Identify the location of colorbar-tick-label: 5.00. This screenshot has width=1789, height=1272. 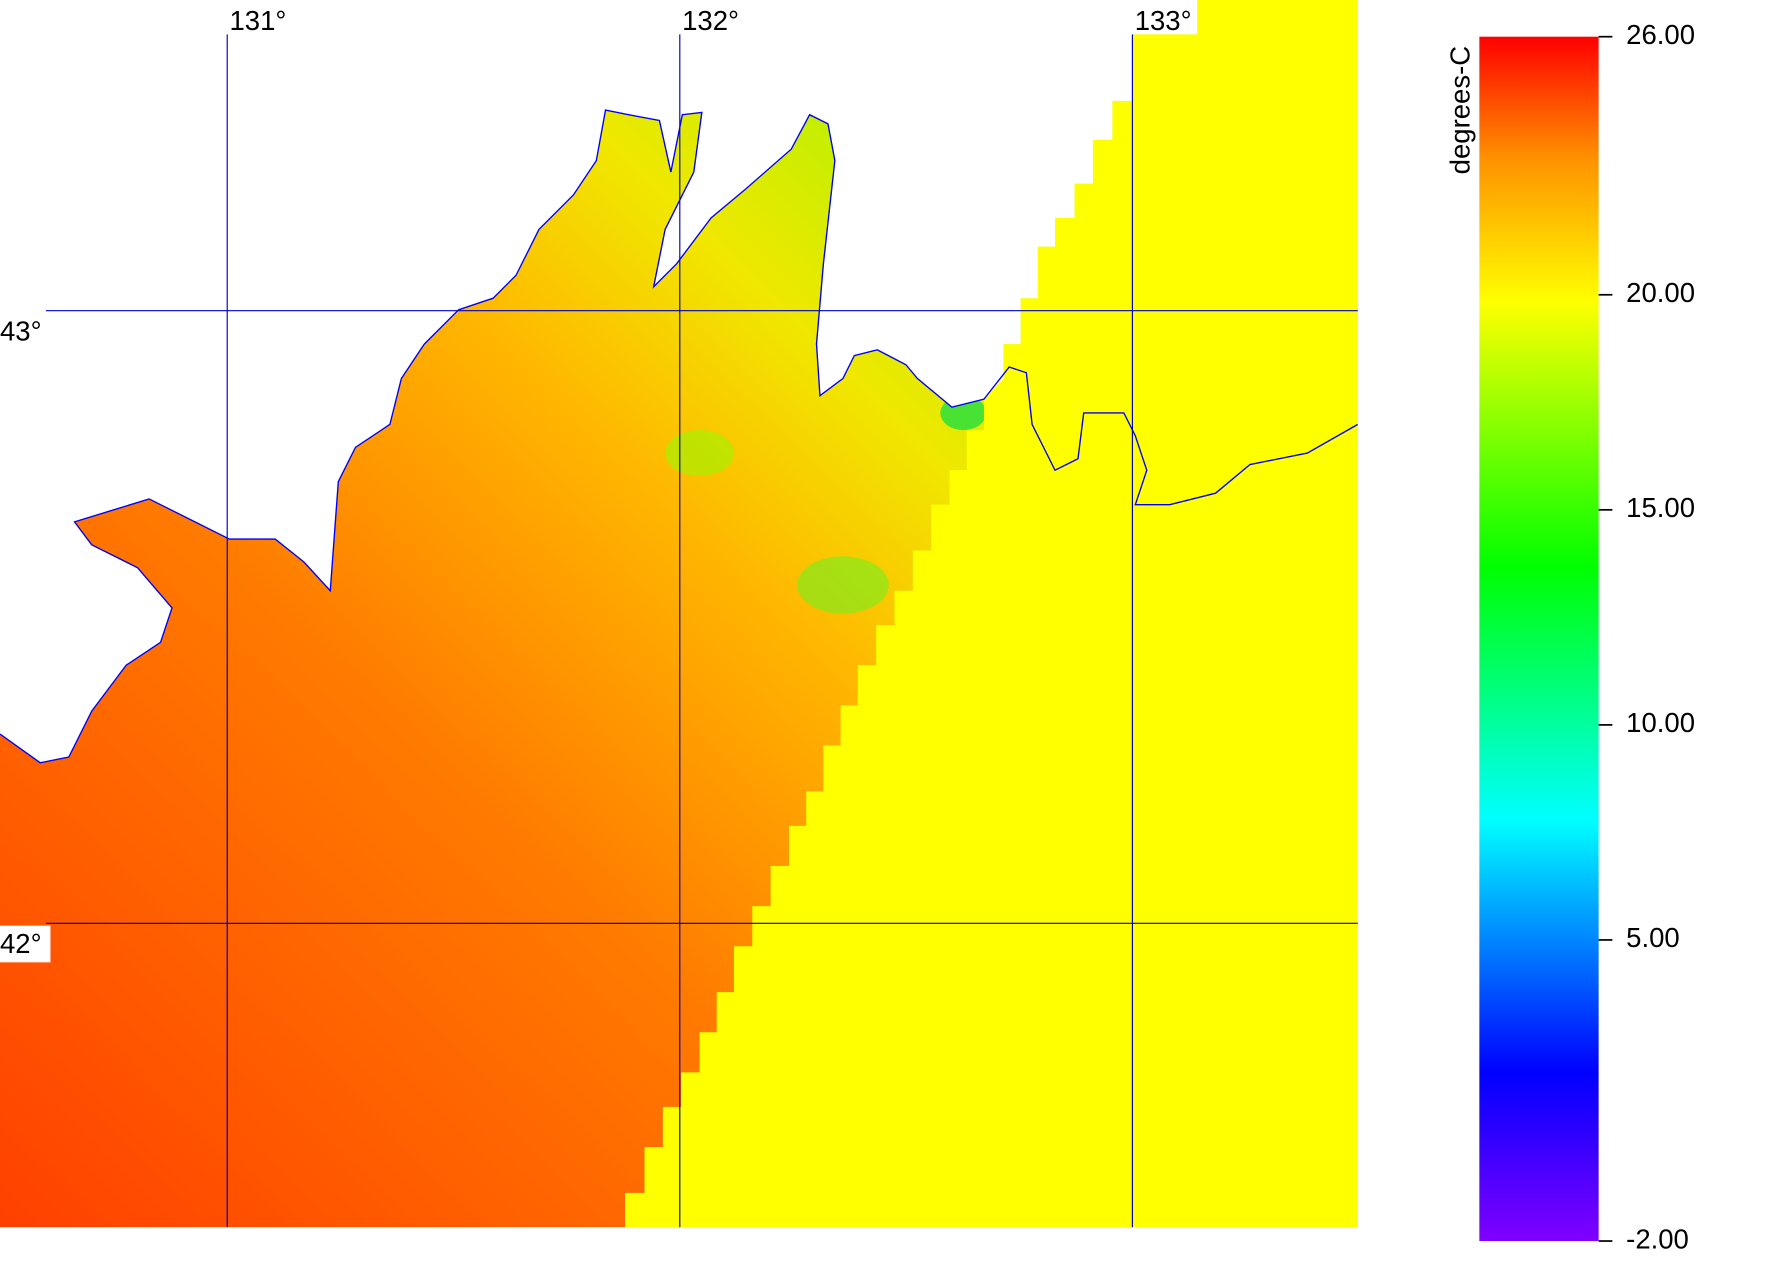
(1653, 937).